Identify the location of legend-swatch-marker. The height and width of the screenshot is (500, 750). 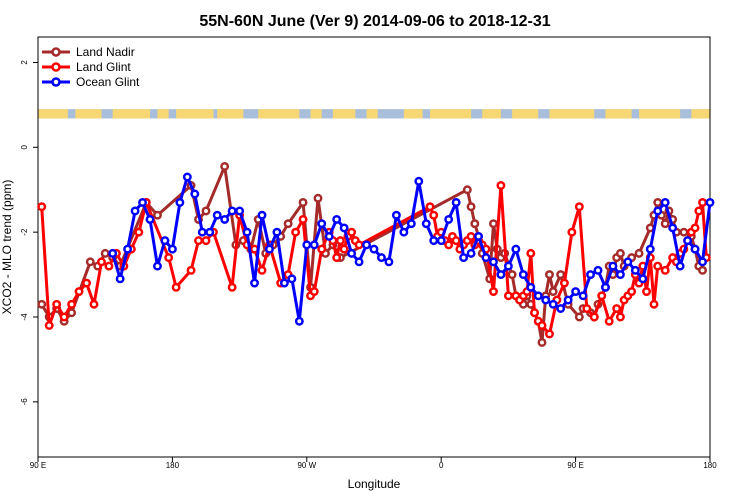
(56, 82).